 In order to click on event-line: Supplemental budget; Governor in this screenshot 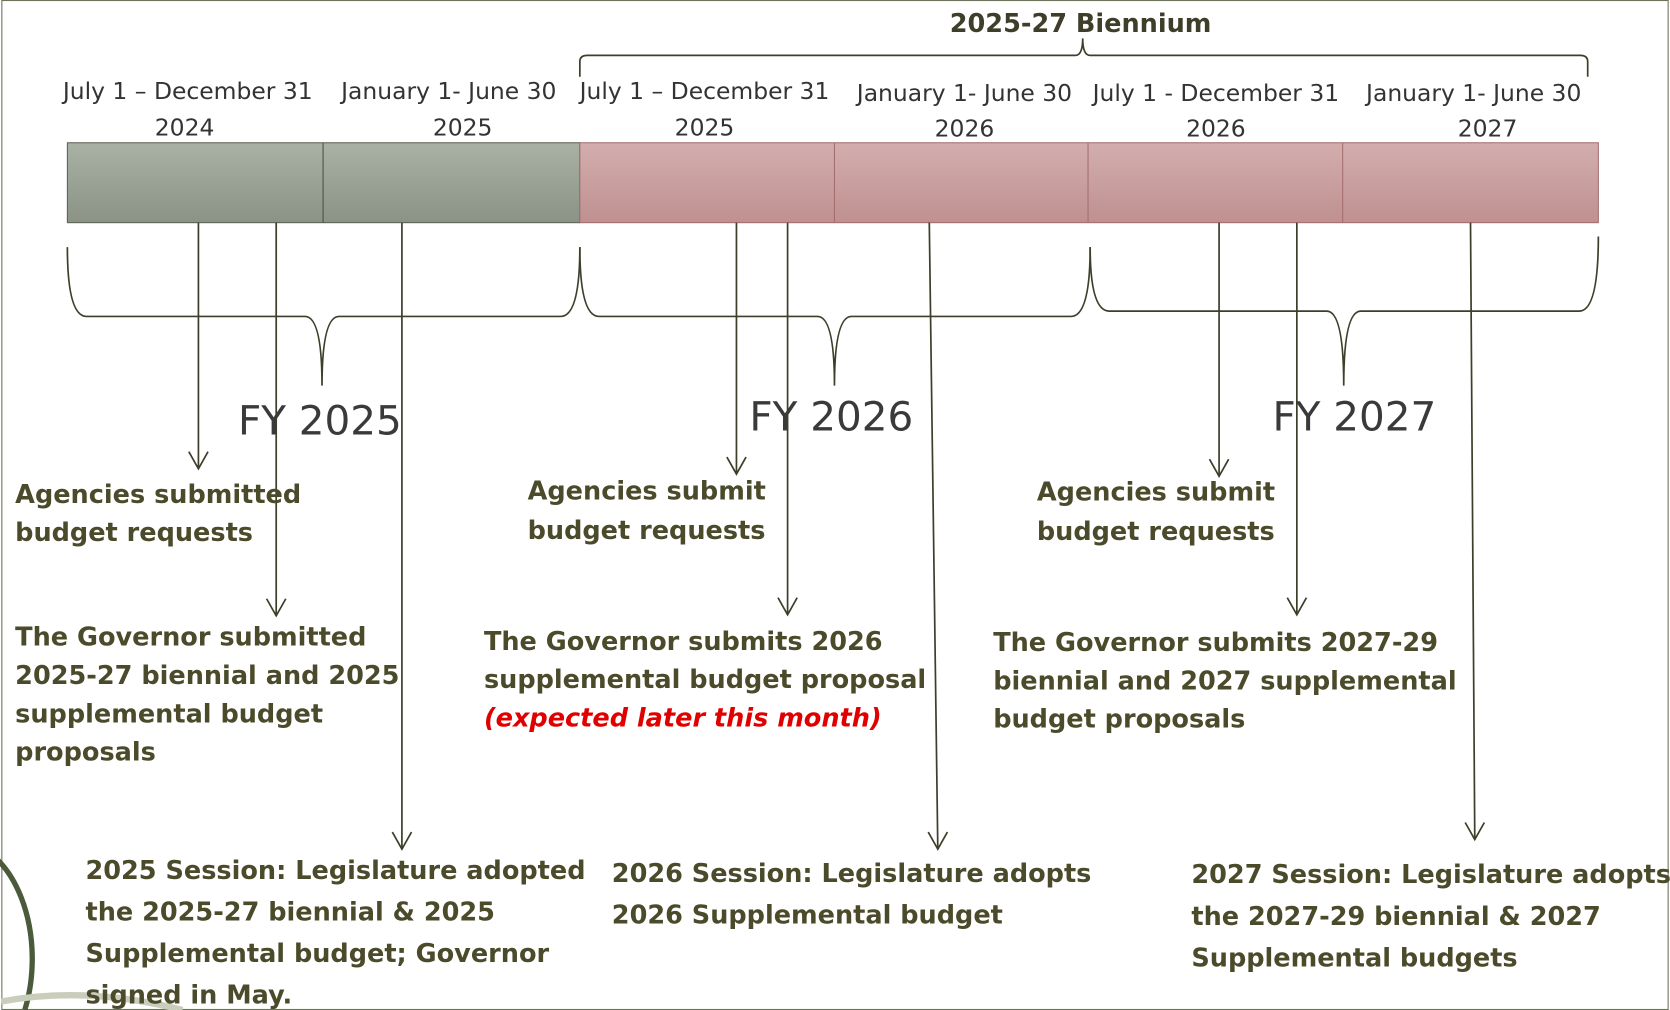, I will do `click(317, 954)`.